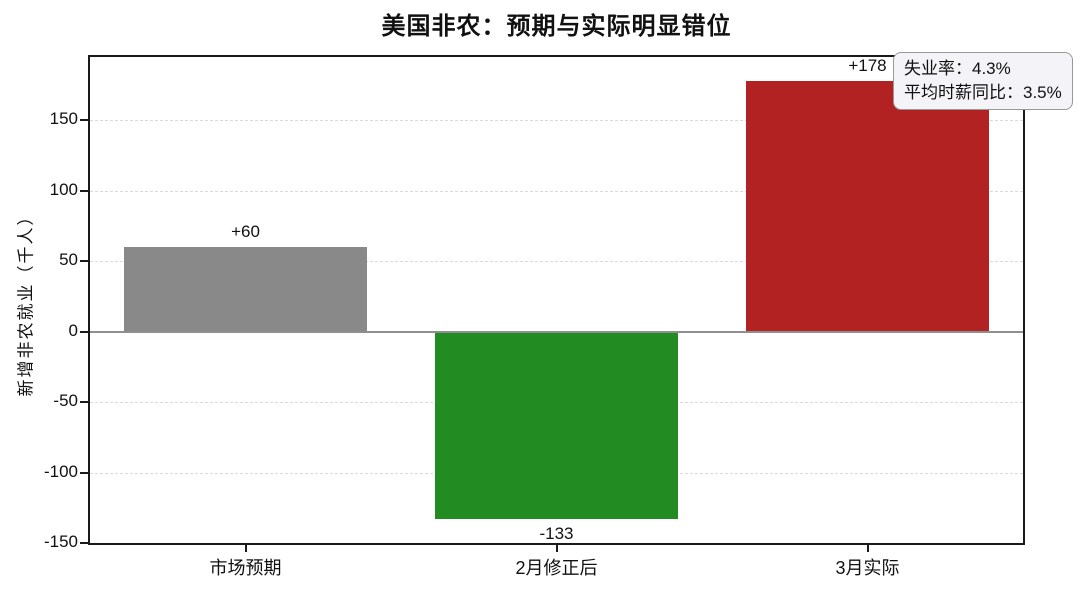 The width and height of the screenshot is (1080, 591). Describe the element at coordinates (867, 568) in the screenshot. I see `x-tick-label-2: 3月实际` at that location.